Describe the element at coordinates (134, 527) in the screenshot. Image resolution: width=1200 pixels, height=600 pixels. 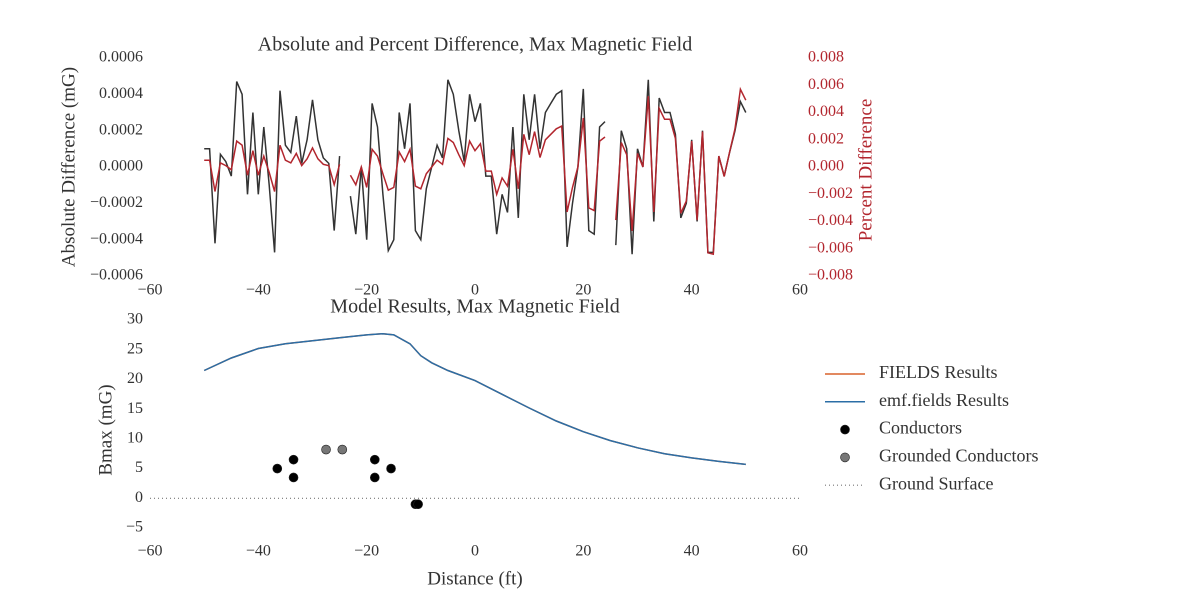
I see `y-tick-label: −5` at that location.